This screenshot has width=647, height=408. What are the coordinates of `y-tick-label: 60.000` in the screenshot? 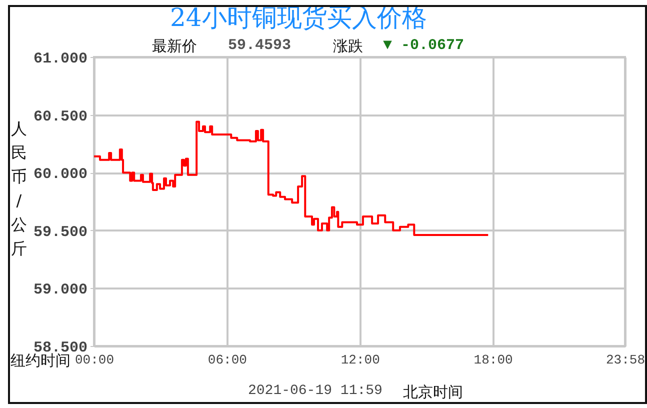 It's located at (60, 175).